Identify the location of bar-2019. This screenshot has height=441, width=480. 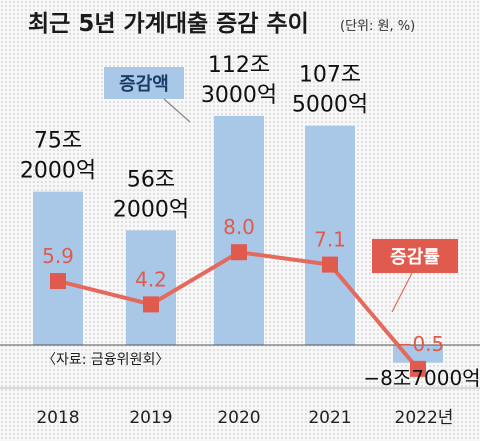
(151, 287).